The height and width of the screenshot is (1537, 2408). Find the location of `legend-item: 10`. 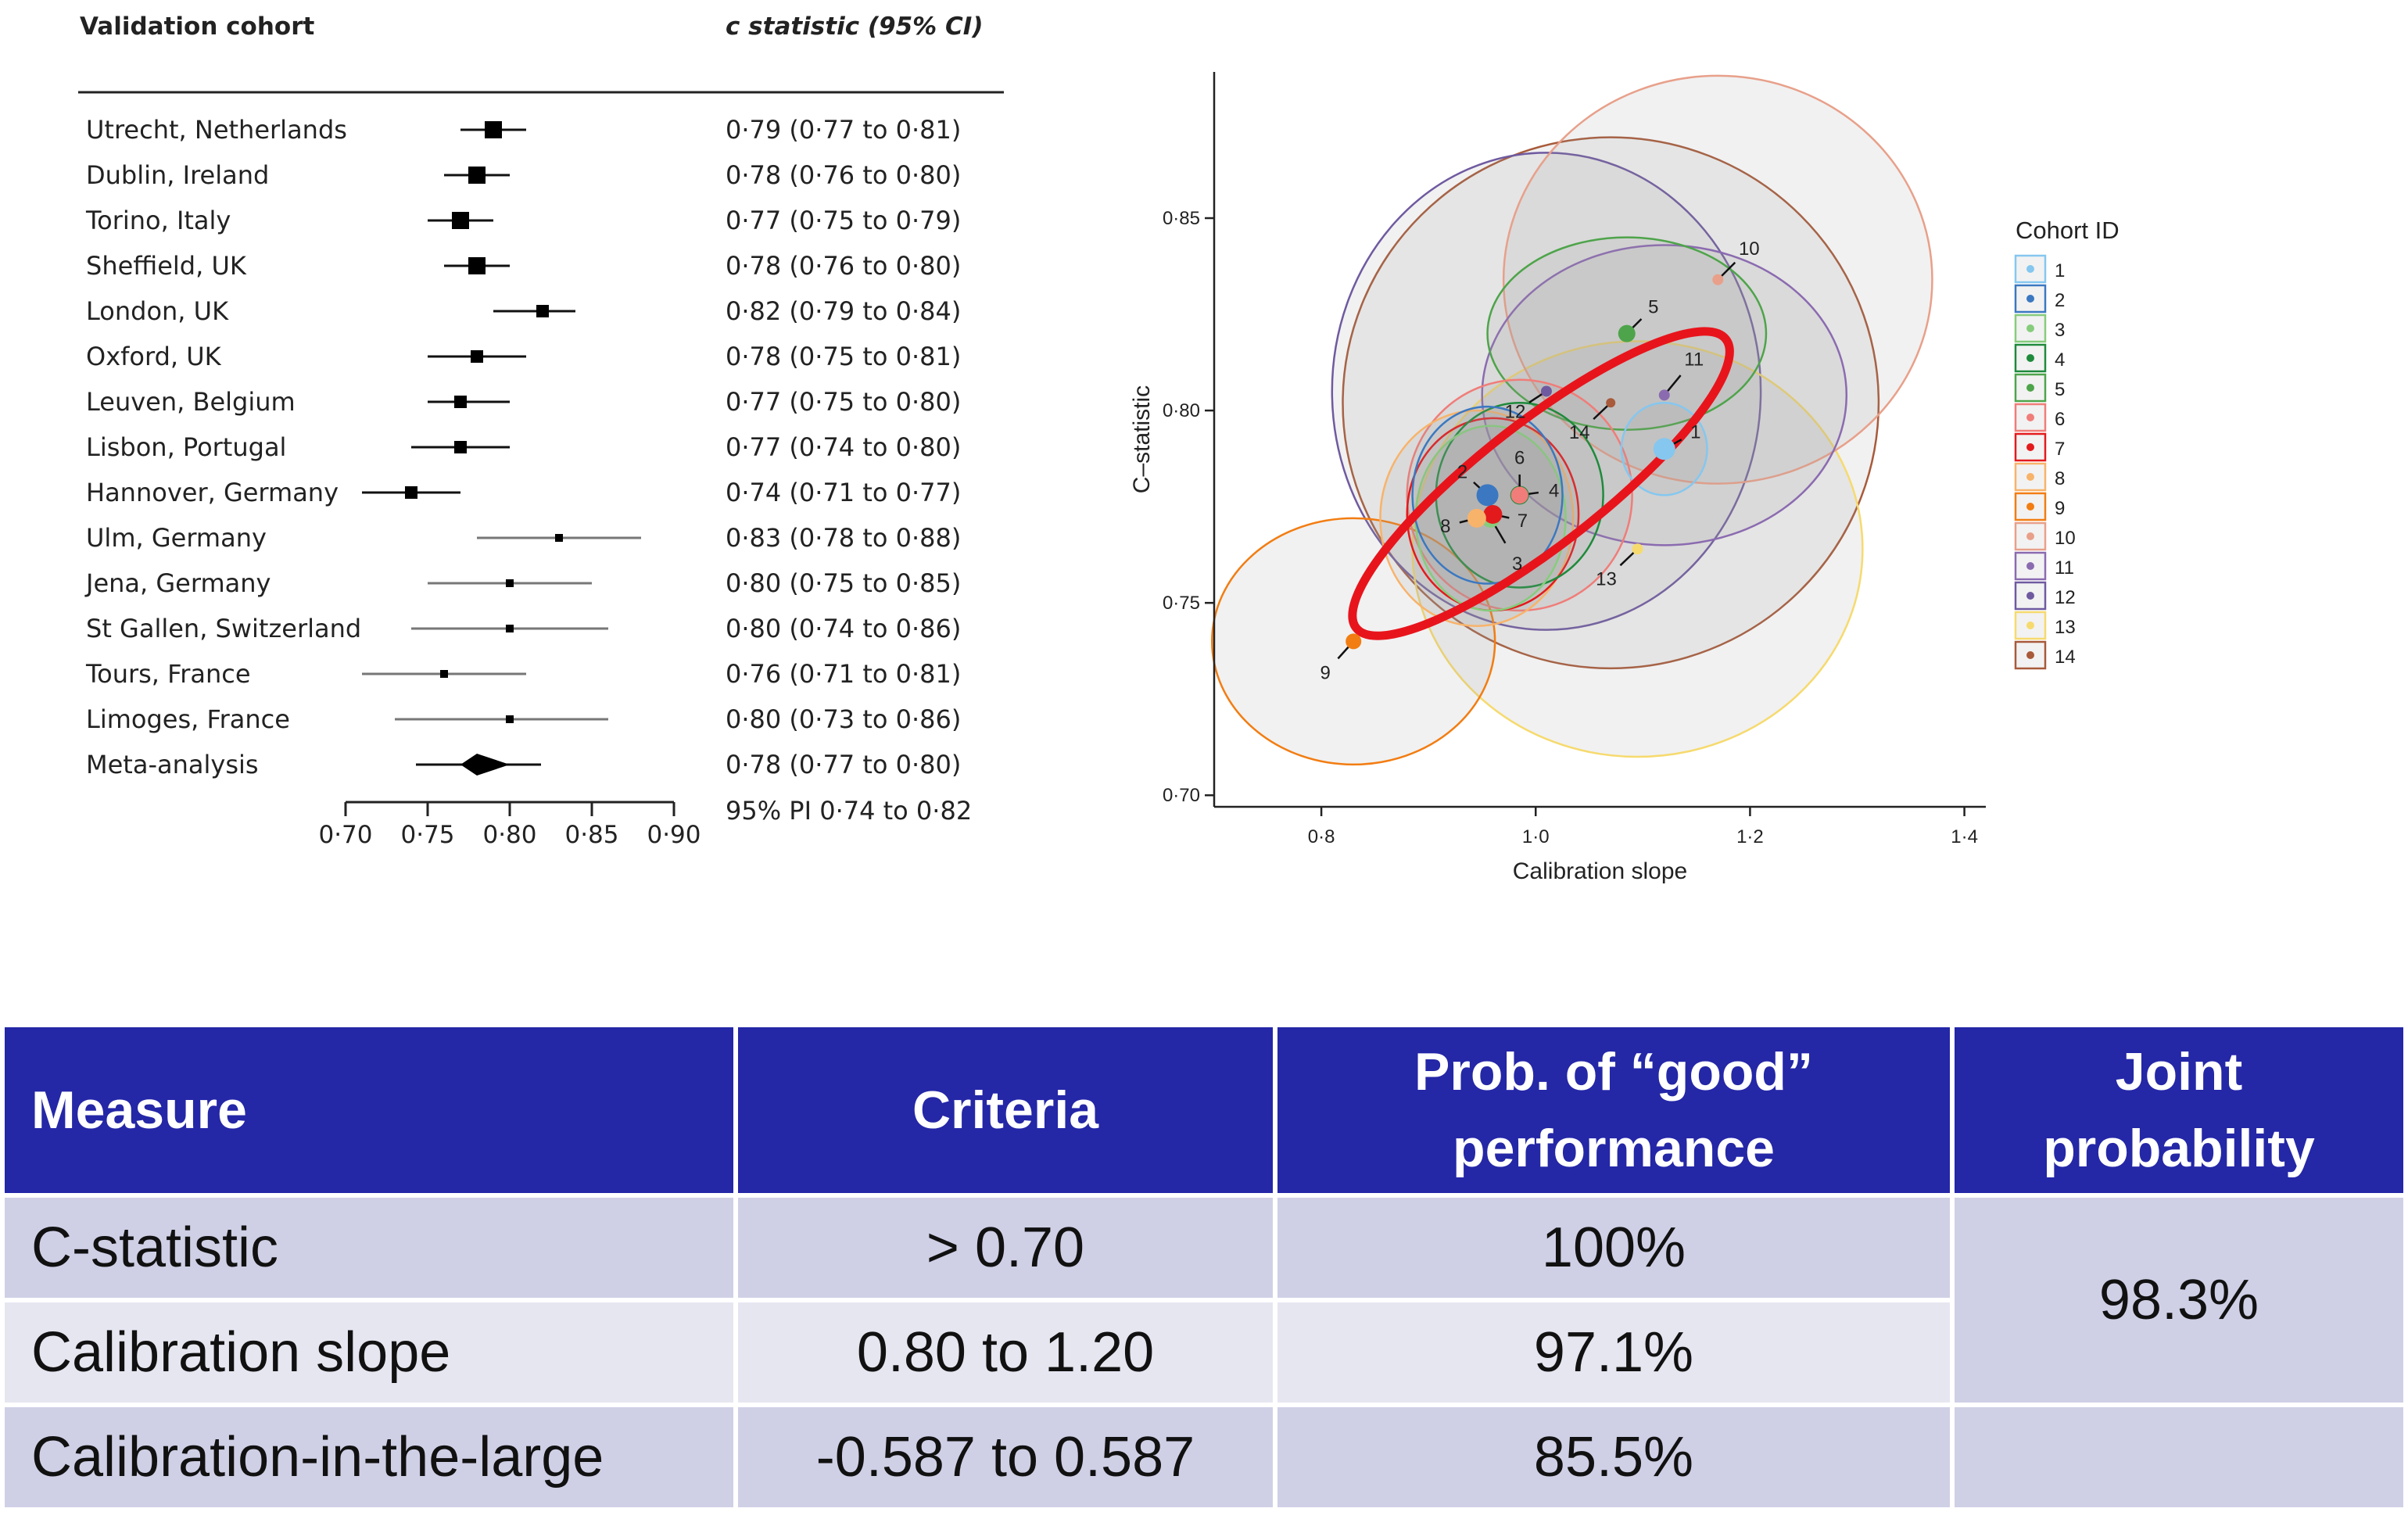

legend-item: 10 is located at coordinates (2045, 536).